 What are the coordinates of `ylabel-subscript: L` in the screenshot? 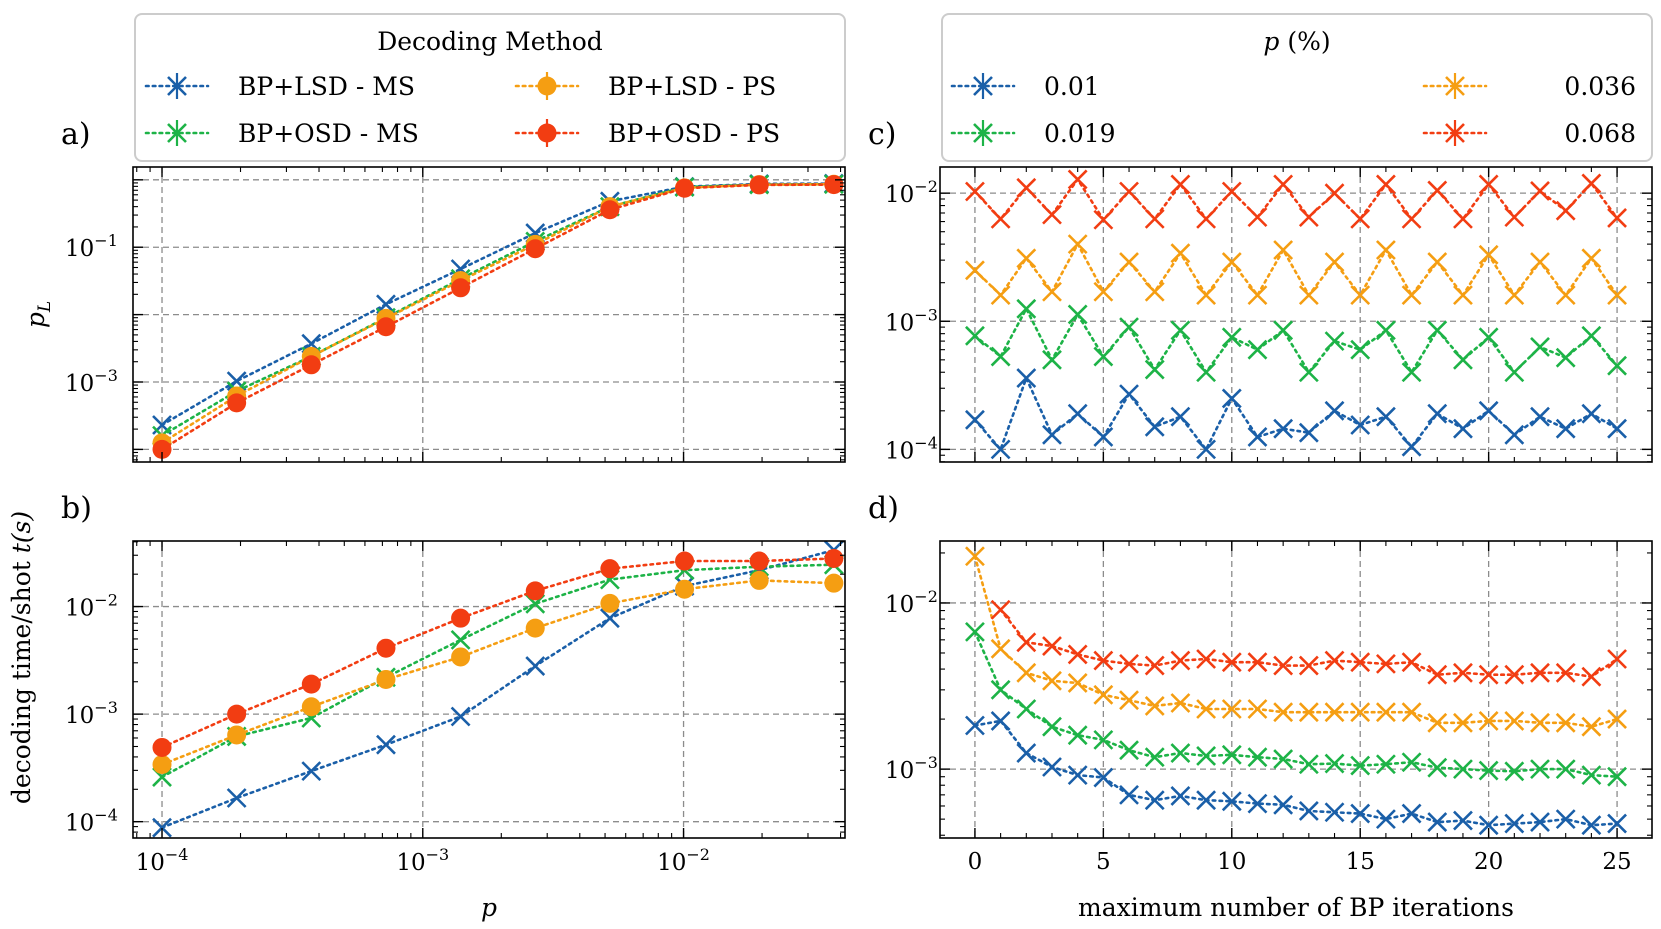 It's located at (45, 307).